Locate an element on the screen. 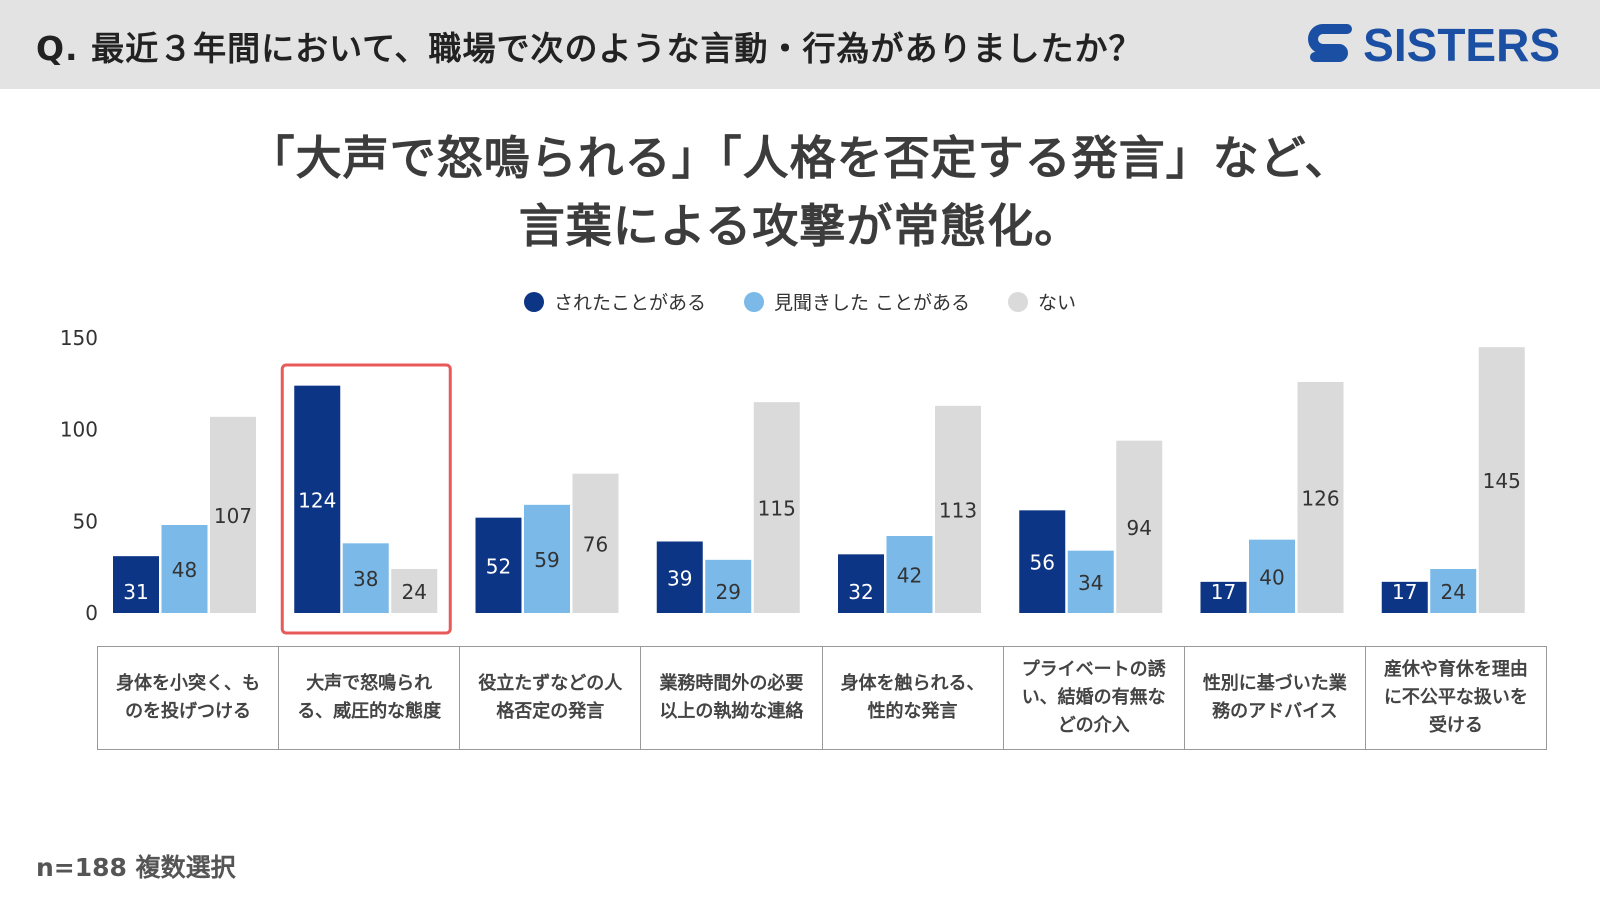 The width and height of the screenshot is (1600, 900). bar-value-label: 34 is located at coordinates (1090, 583).